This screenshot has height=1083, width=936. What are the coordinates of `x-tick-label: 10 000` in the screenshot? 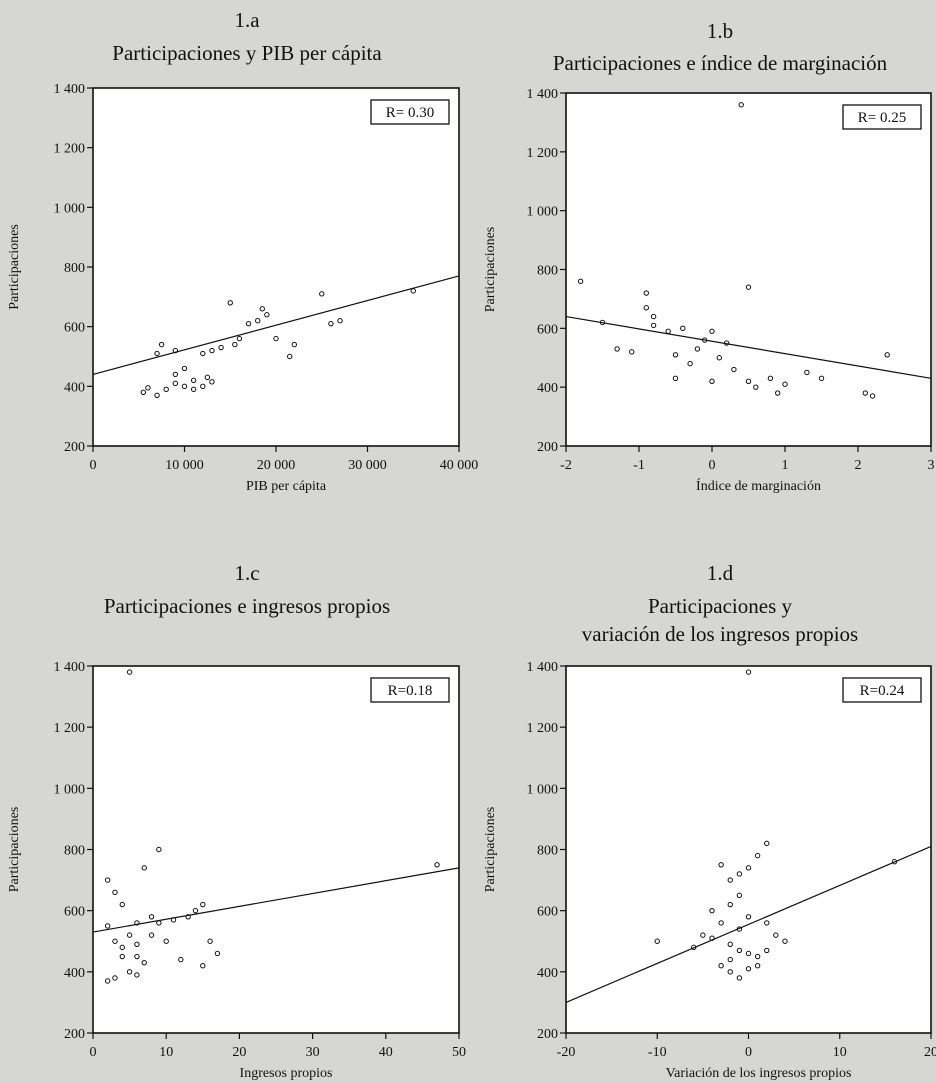 It's located at (184, 465).